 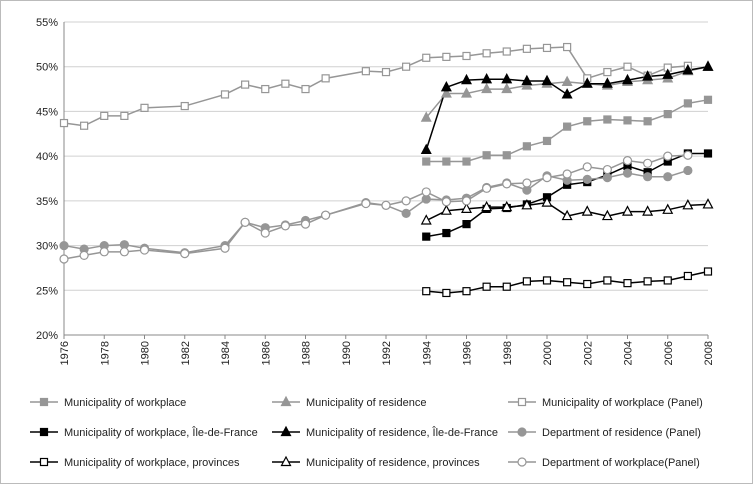 What do you see at coordinates (307, 353) in the screenshot?
I see `x-tick-label: 1988` at bounding box center [307, 353].